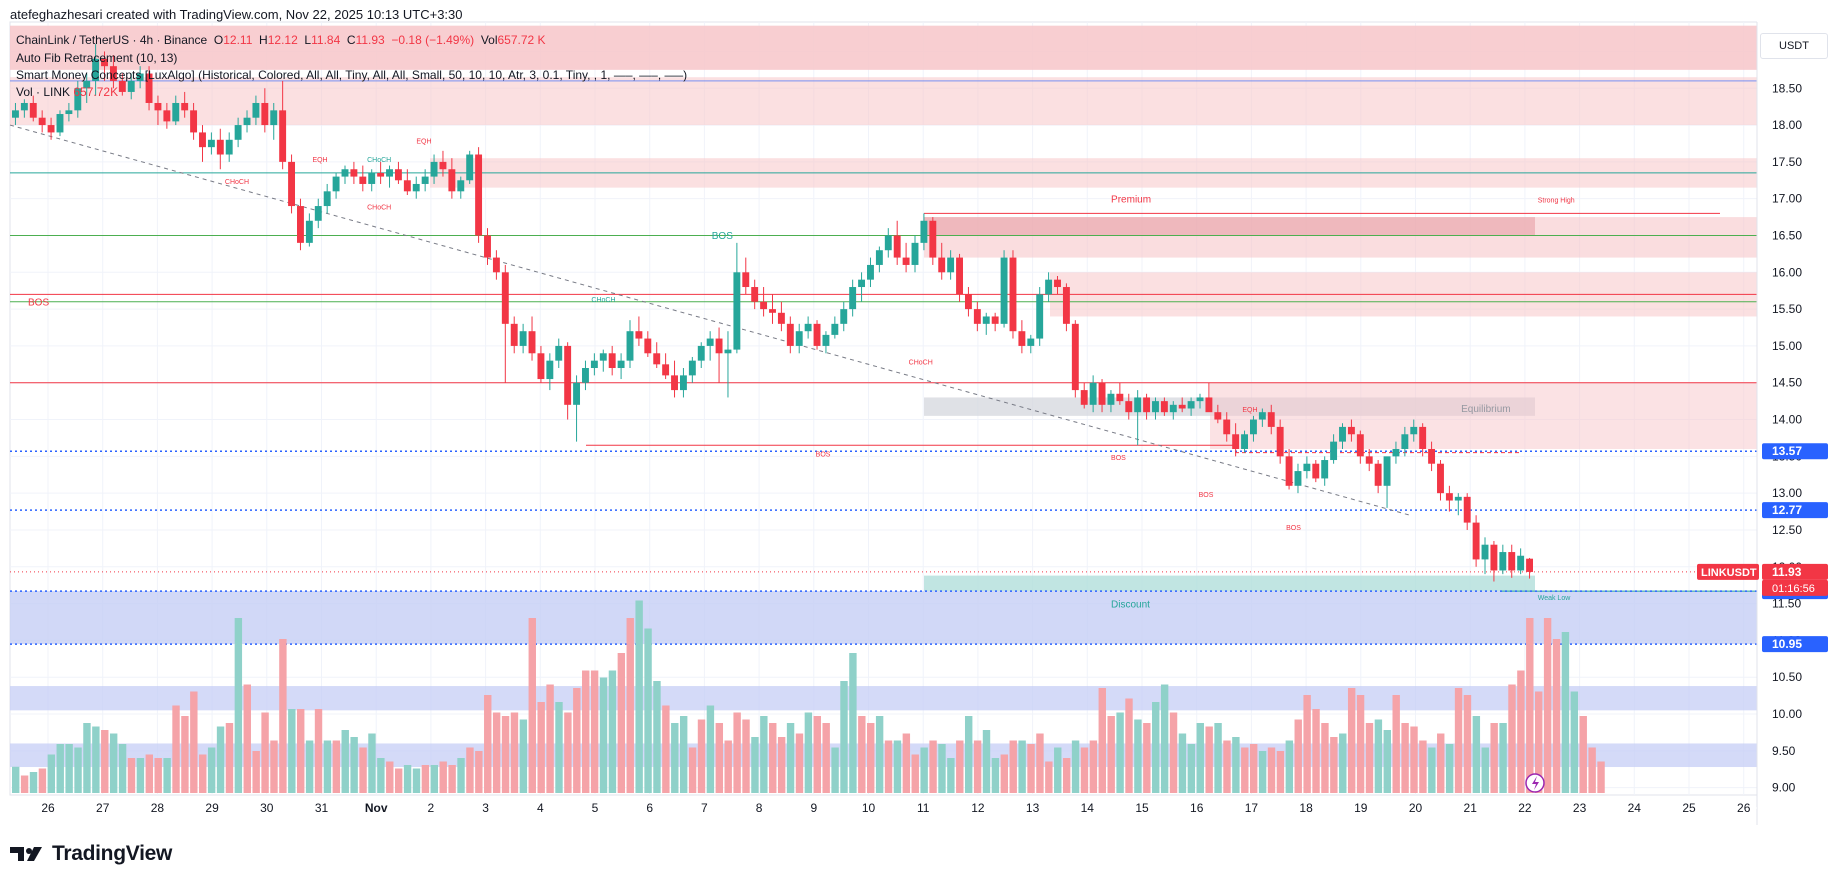 The image size is (1835, 883). What do you see at coordinates (112, 40) in the screenshot?
I see `symbol-title: ChainLink / TetherUS · 4h · Binance` at bounding box center [112, 40].